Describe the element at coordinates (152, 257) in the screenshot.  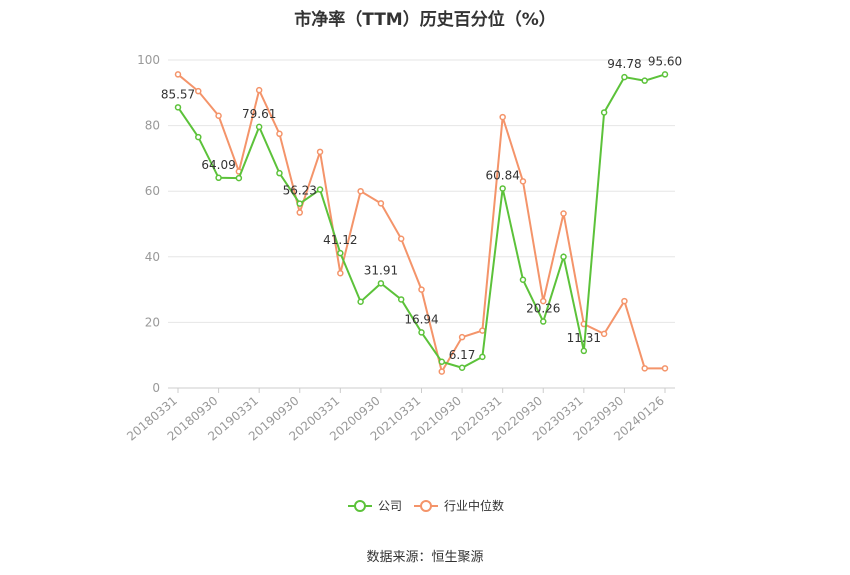
I see `y-tick-label: 40` at that location.